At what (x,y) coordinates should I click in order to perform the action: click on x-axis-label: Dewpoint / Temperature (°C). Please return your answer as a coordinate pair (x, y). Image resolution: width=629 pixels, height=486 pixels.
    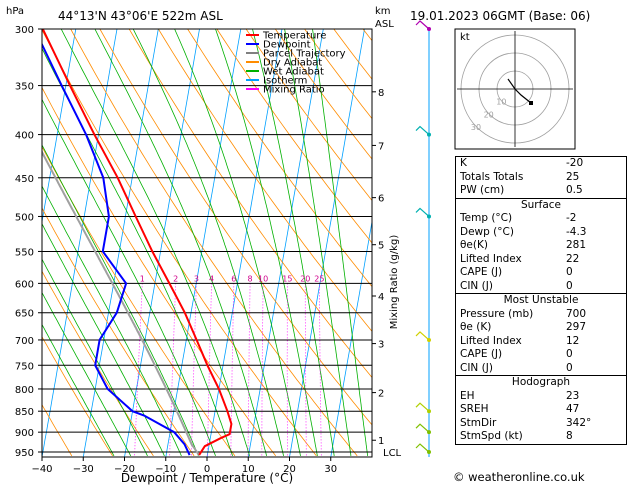
    Looking at the image, I should click on (207, 478).